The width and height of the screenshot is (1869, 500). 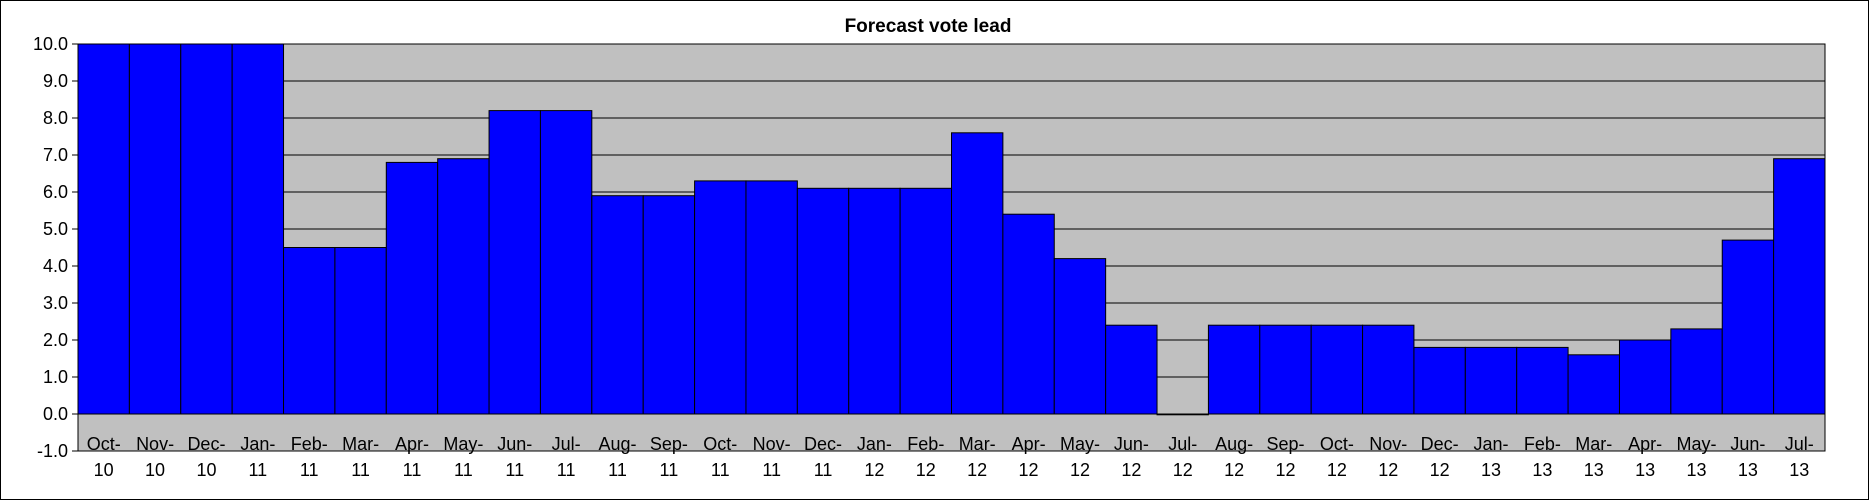 What do you see at coordinates (55, 192) in the screenshot?
I see `y-tick-label: 6.0` at bounding box center [55, 192].